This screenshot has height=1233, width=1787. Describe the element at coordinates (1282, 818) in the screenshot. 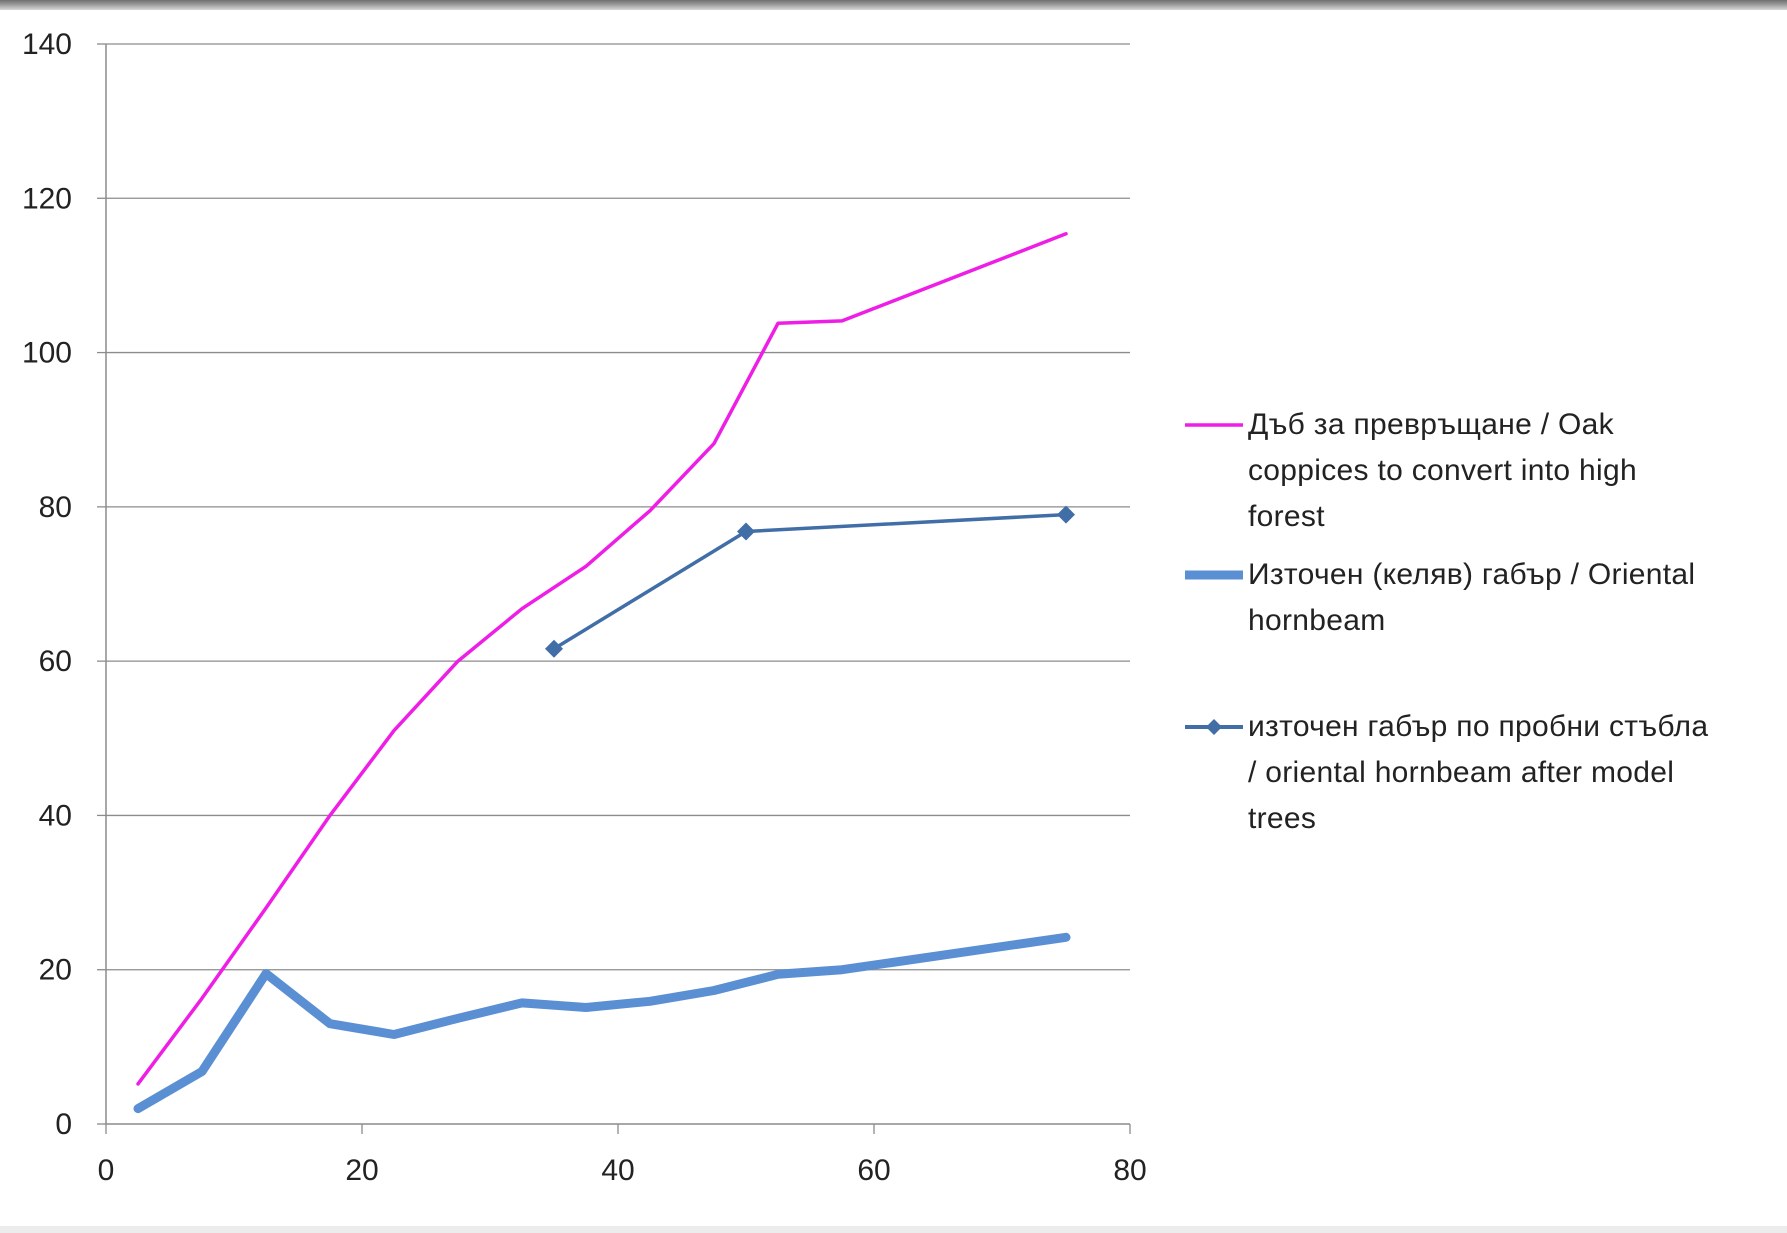

I see `legend-label-model-trees-line3: trees` at that location.